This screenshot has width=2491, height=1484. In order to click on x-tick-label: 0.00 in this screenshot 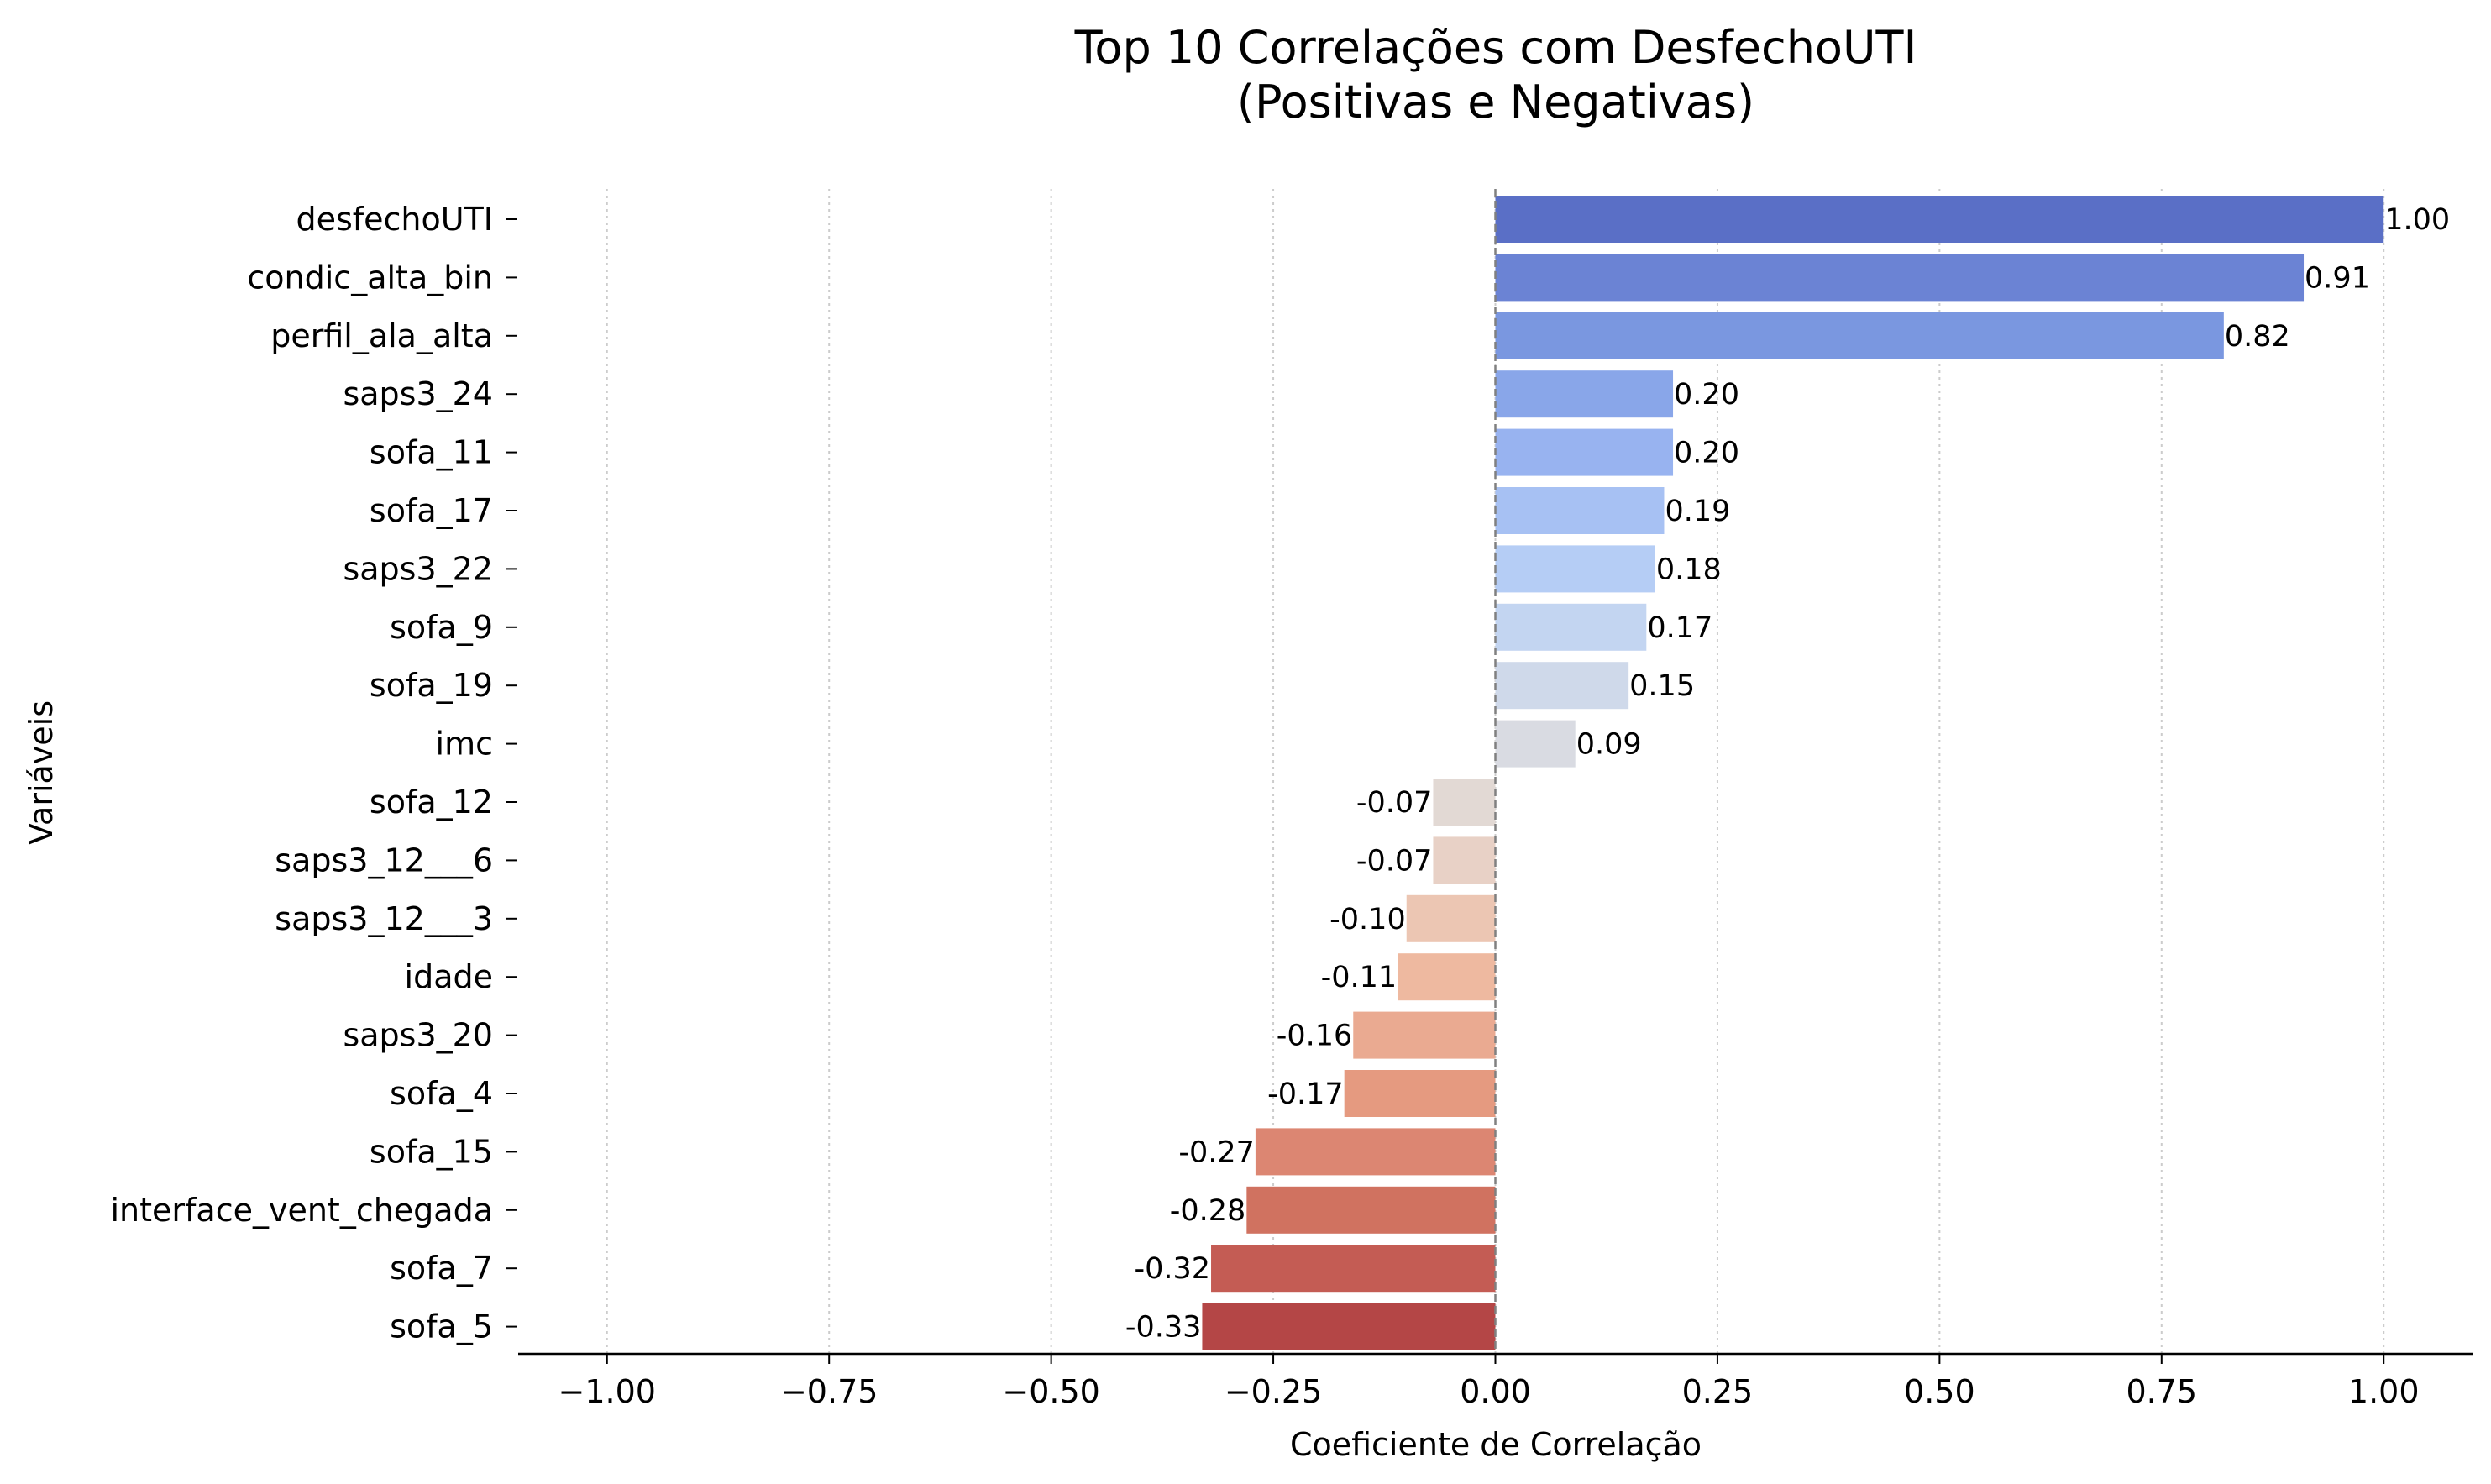, I will do `click(1495, 1391)`.